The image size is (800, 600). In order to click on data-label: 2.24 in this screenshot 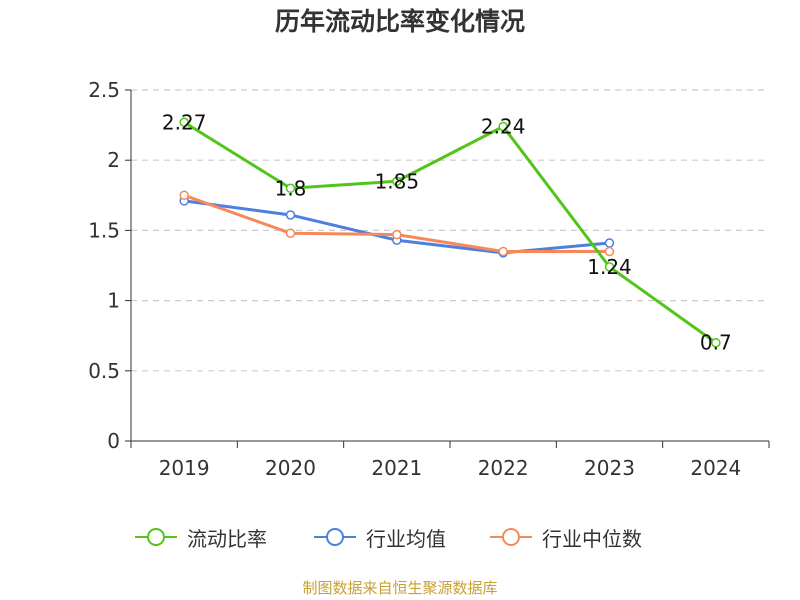, I will do `click(503, 127)`.